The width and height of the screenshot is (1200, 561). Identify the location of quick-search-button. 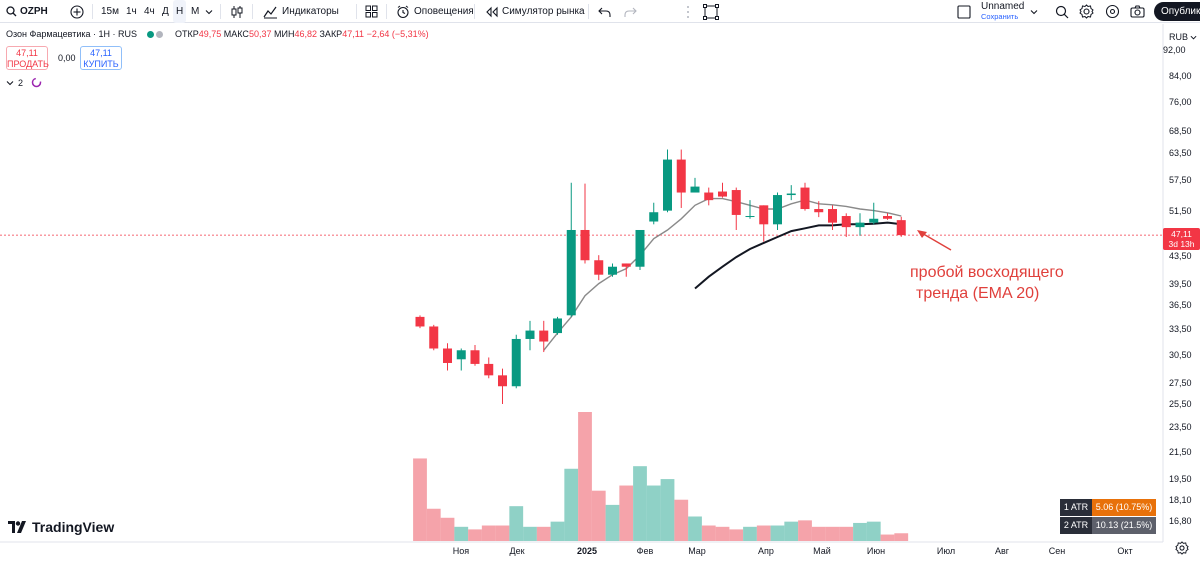
(1062, 11).